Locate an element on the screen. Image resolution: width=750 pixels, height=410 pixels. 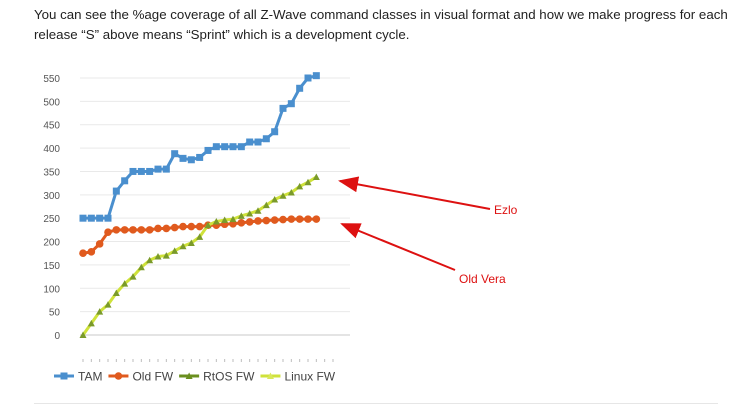
bottom-divider is located at coordinates (376, 403).